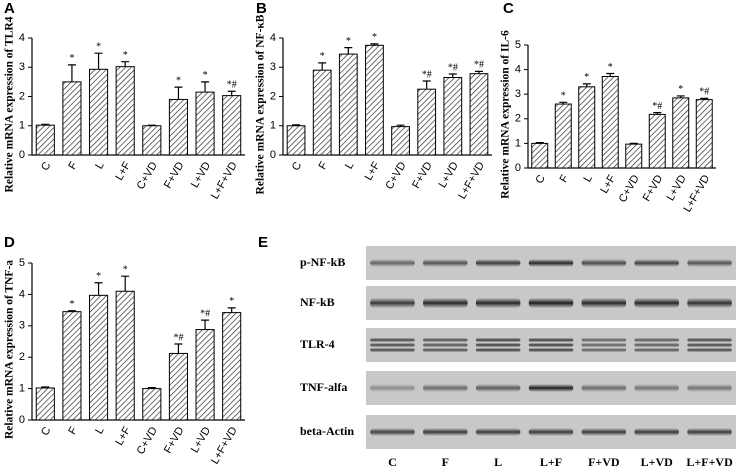 This screenshot has width=738, height=474. Describe the element at coordinates (508, 8) in the screenshot. I see `panel-label: C` at that location.